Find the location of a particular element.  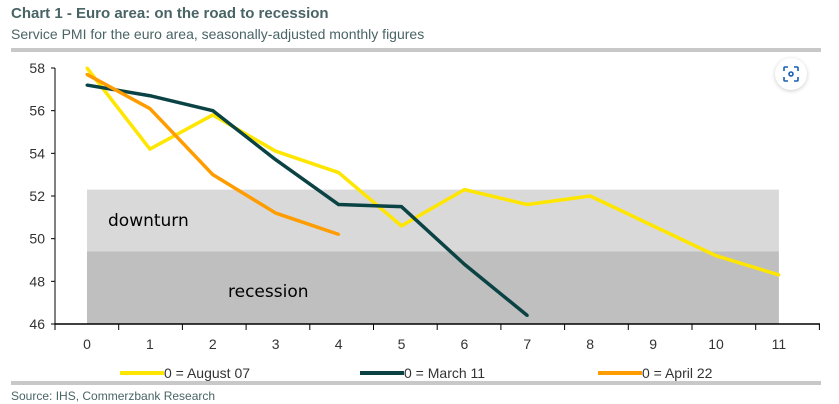

legend-label: 0 = April 22 is located at coordinates (677, 373).